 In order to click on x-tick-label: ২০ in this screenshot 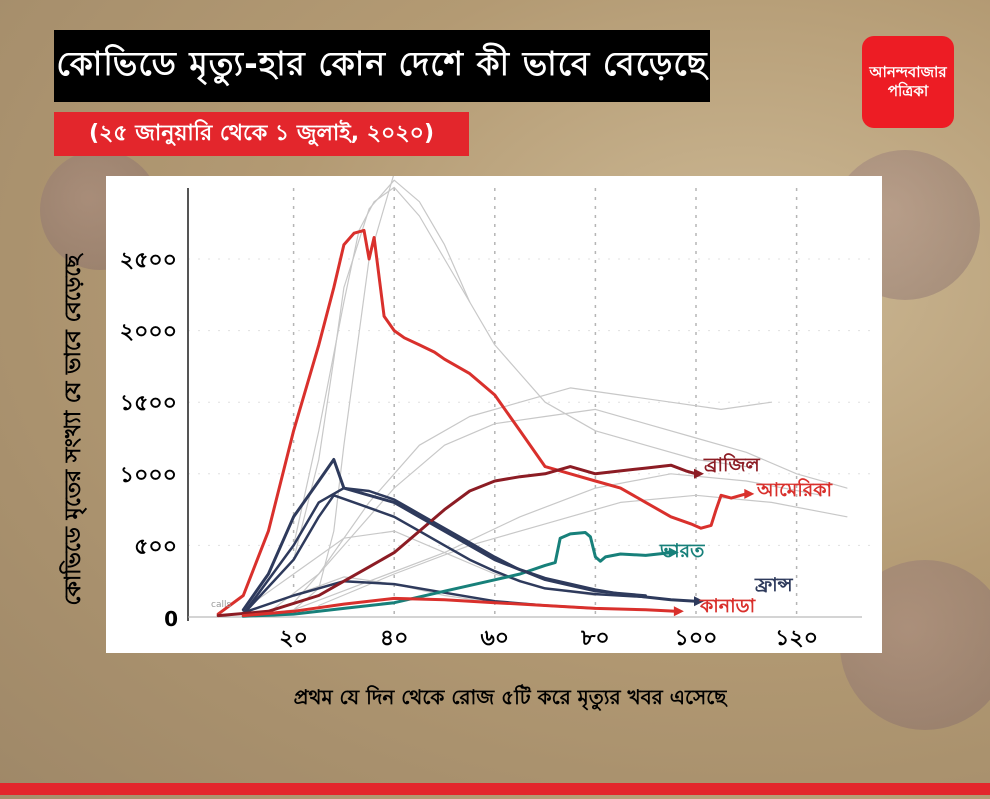, I will do `click(293, 638)`.